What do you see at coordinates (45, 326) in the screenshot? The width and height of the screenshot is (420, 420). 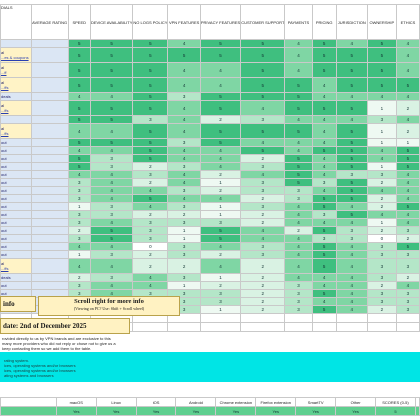 I see `update-date: date: 2nd of December 2025` at bounding box center [45, 326].